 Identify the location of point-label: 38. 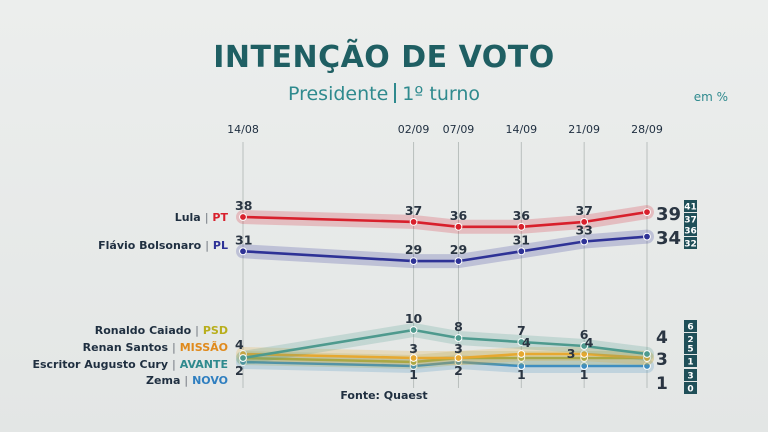
(243, 205).